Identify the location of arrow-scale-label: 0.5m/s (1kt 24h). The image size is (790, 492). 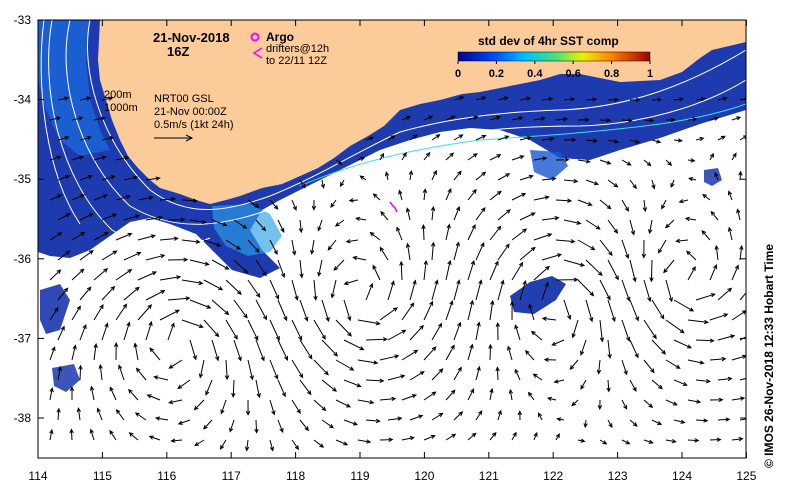
(193, 125).